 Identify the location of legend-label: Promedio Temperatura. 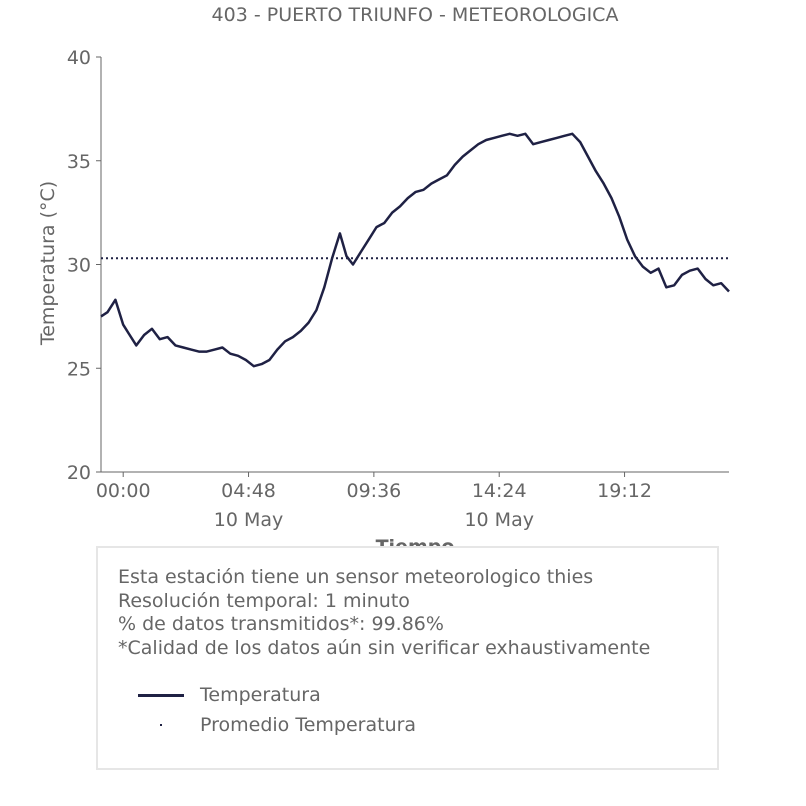
(308, 725).